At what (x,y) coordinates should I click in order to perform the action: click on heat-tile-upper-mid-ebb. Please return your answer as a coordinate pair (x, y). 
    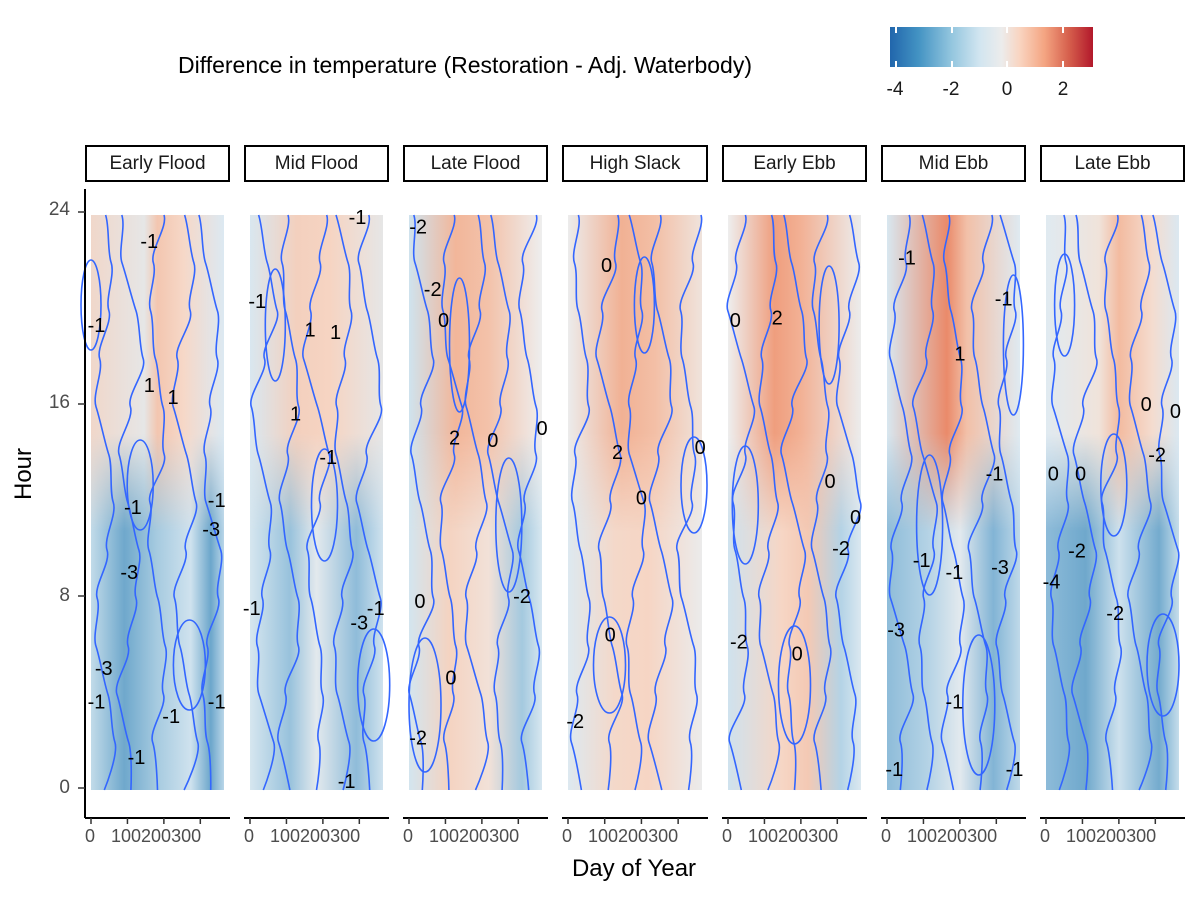
    Looking at the image, I should click on (953, 502).